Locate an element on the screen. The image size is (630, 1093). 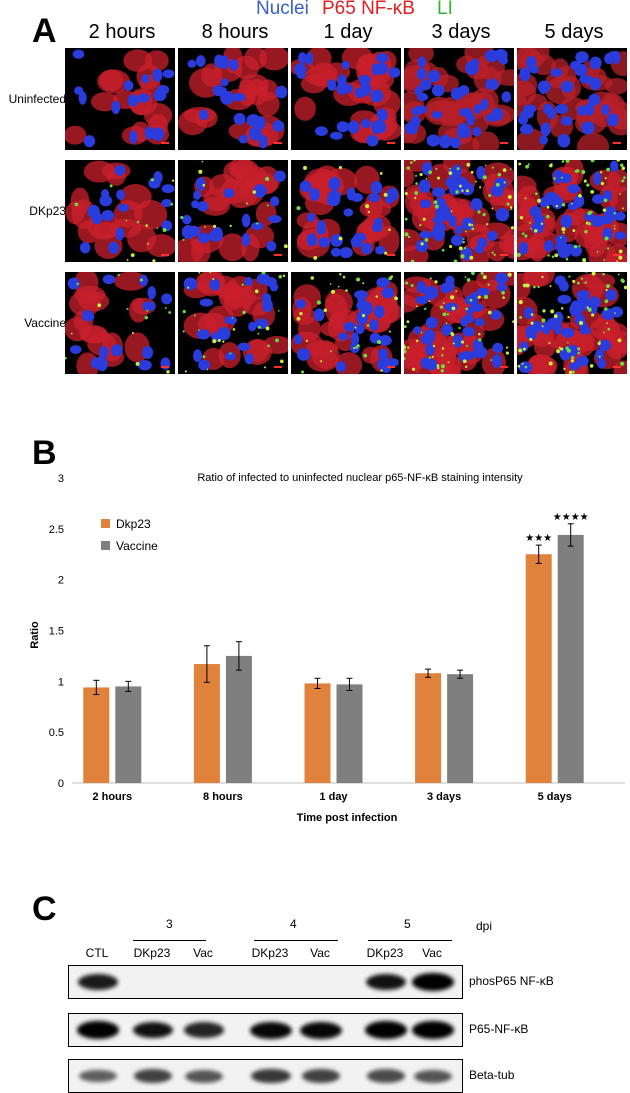
panel-b-letter: B is located at coordinates (44, 453).